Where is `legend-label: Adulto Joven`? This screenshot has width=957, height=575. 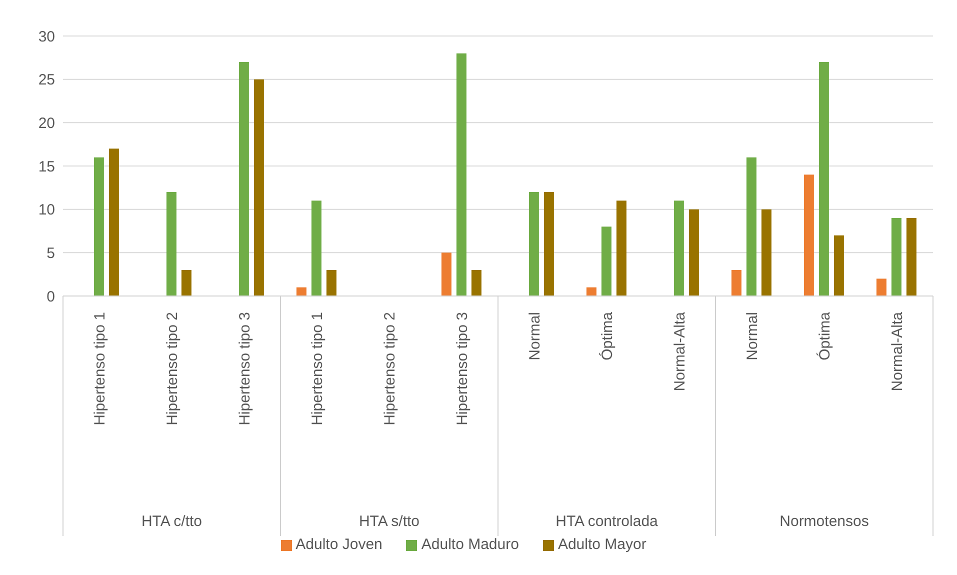 legend-label: Adulto Joven is located at coordinates (339, 544).